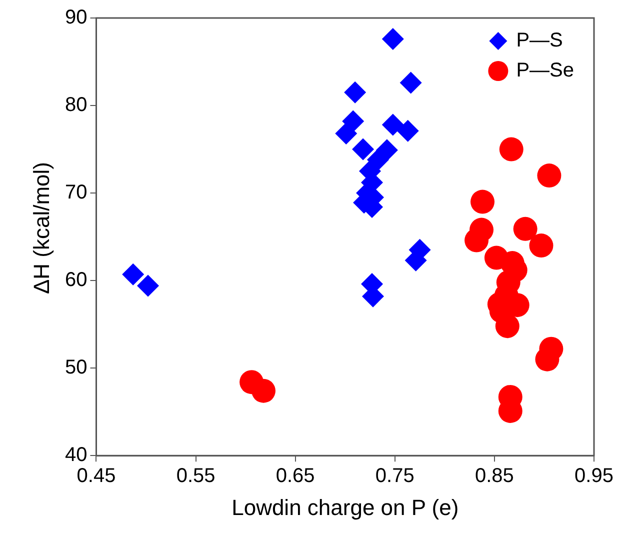  I want to click on x-tick-label: 0.95, so click(594, 476).